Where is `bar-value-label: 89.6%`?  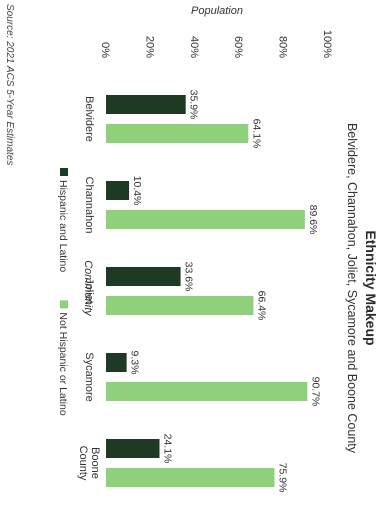 bar-value-label: 89.6% is located at coordinates (313, 220).